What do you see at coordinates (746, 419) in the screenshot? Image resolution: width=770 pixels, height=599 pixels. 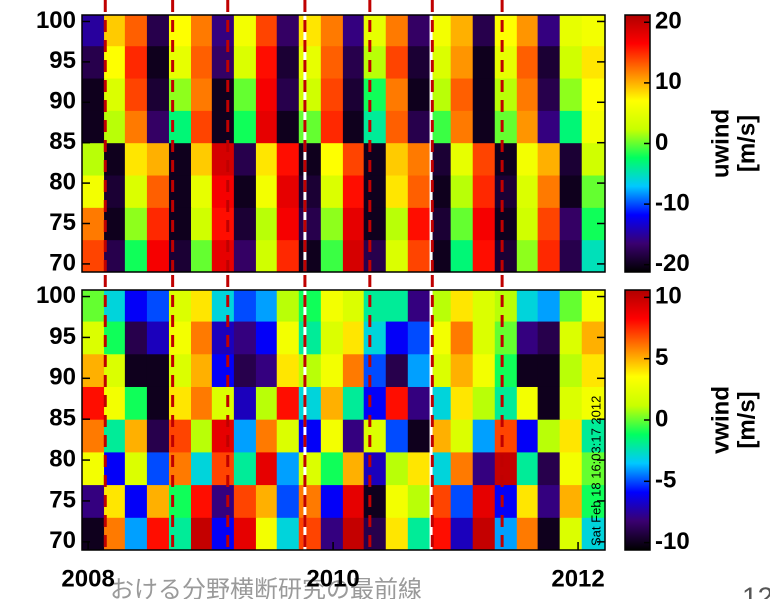 I see `colorbar-label: [m/s]` at bounding box center [746, 419].